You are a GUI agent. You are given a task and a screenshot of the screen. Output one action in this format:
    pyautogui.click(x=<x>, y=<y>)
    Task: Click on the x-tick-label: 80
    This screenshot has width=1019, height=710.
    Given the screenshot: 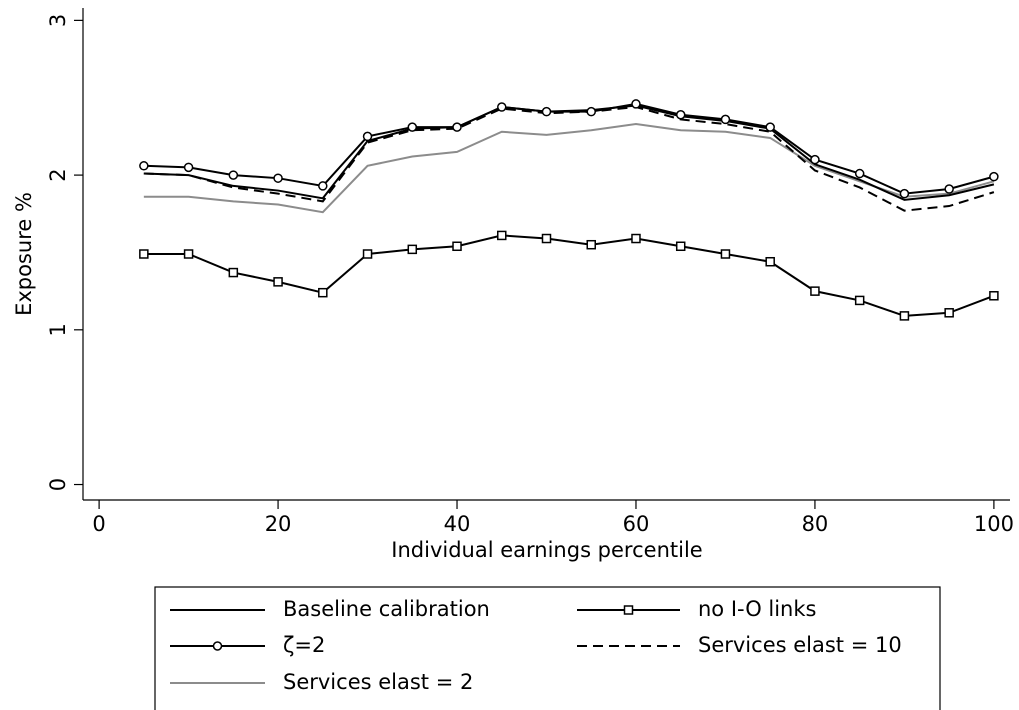 What is the action you would take?
    pyautogui.click(x=815, y=524)
    